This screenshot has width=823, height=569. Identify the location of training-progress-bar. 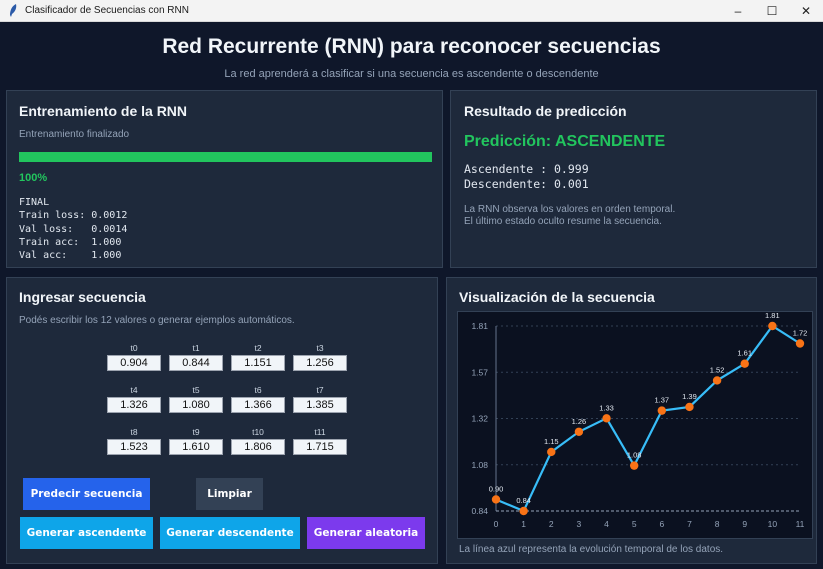
(225, 157).